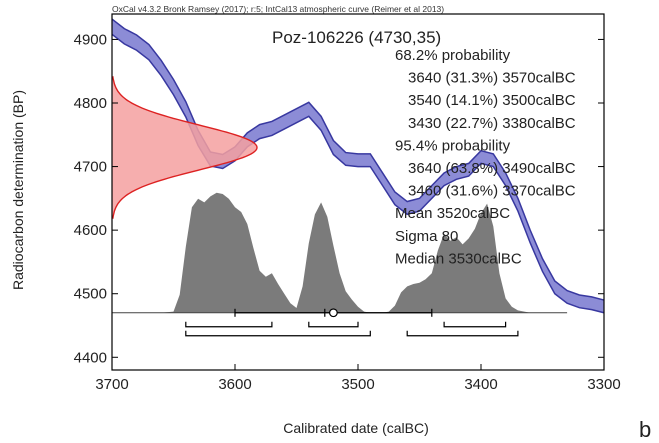 The image size is (659, 443). Describe the element at coordinates (492, 123) in the screenshot. I see `annotation-line: 3430 (22.7%) 3380calBC` at that location.